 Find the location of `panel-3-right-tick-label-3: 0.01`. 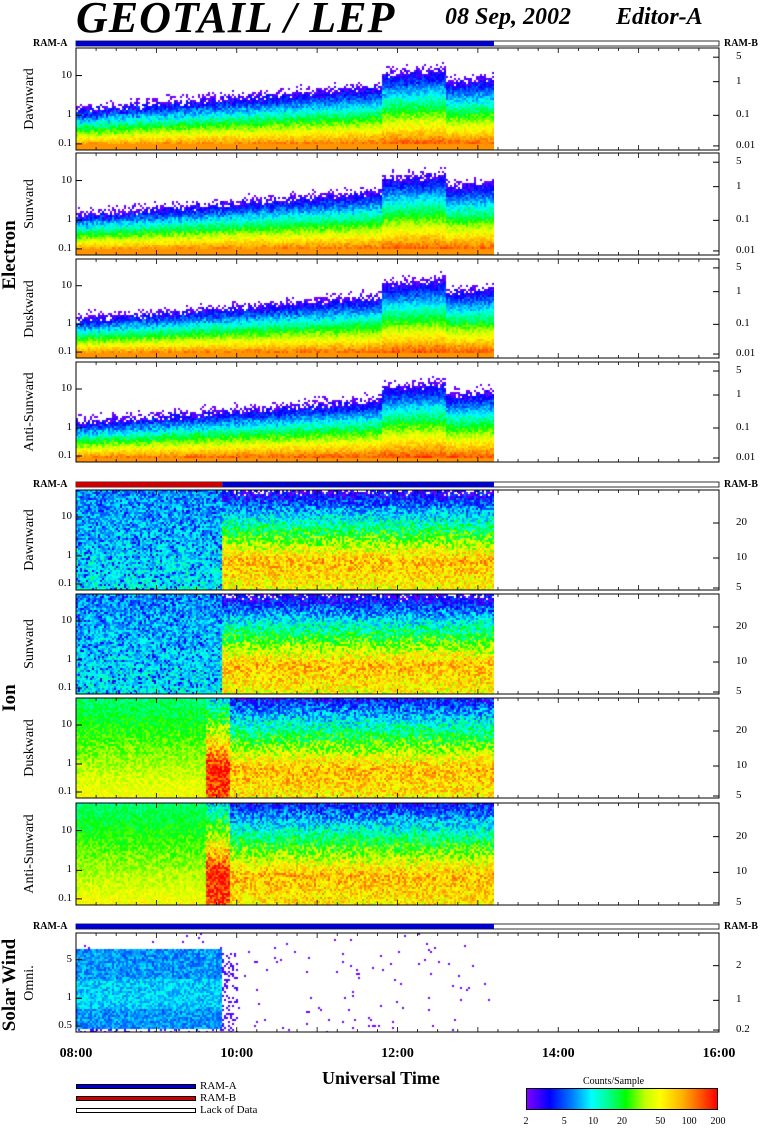

panel-3-right-tick-label-3: 0.01 is located at coordinates (746, 457).